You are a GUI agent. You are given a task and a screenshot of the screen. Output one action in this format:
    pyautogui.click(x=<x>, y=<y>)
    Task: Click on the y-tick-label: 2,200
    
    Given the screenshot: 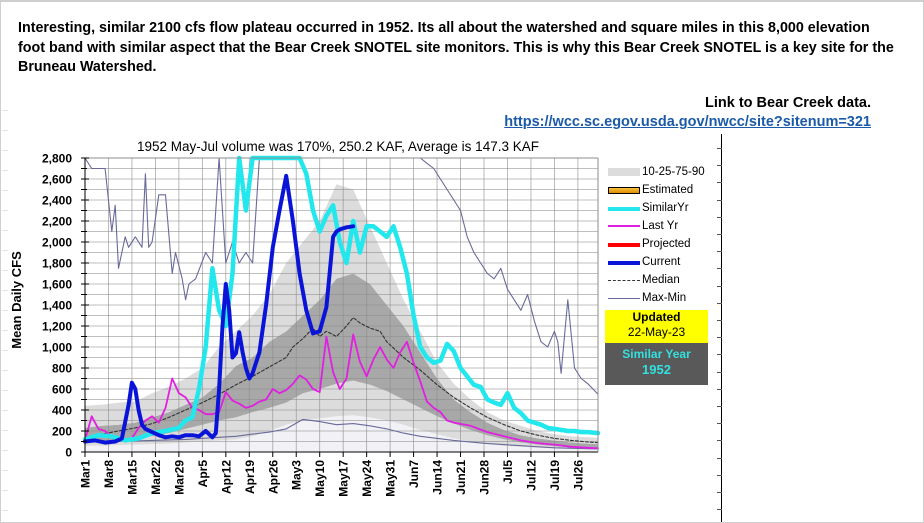 What is the action you would take?
    pyautogui.click(x=57, y=222)
    